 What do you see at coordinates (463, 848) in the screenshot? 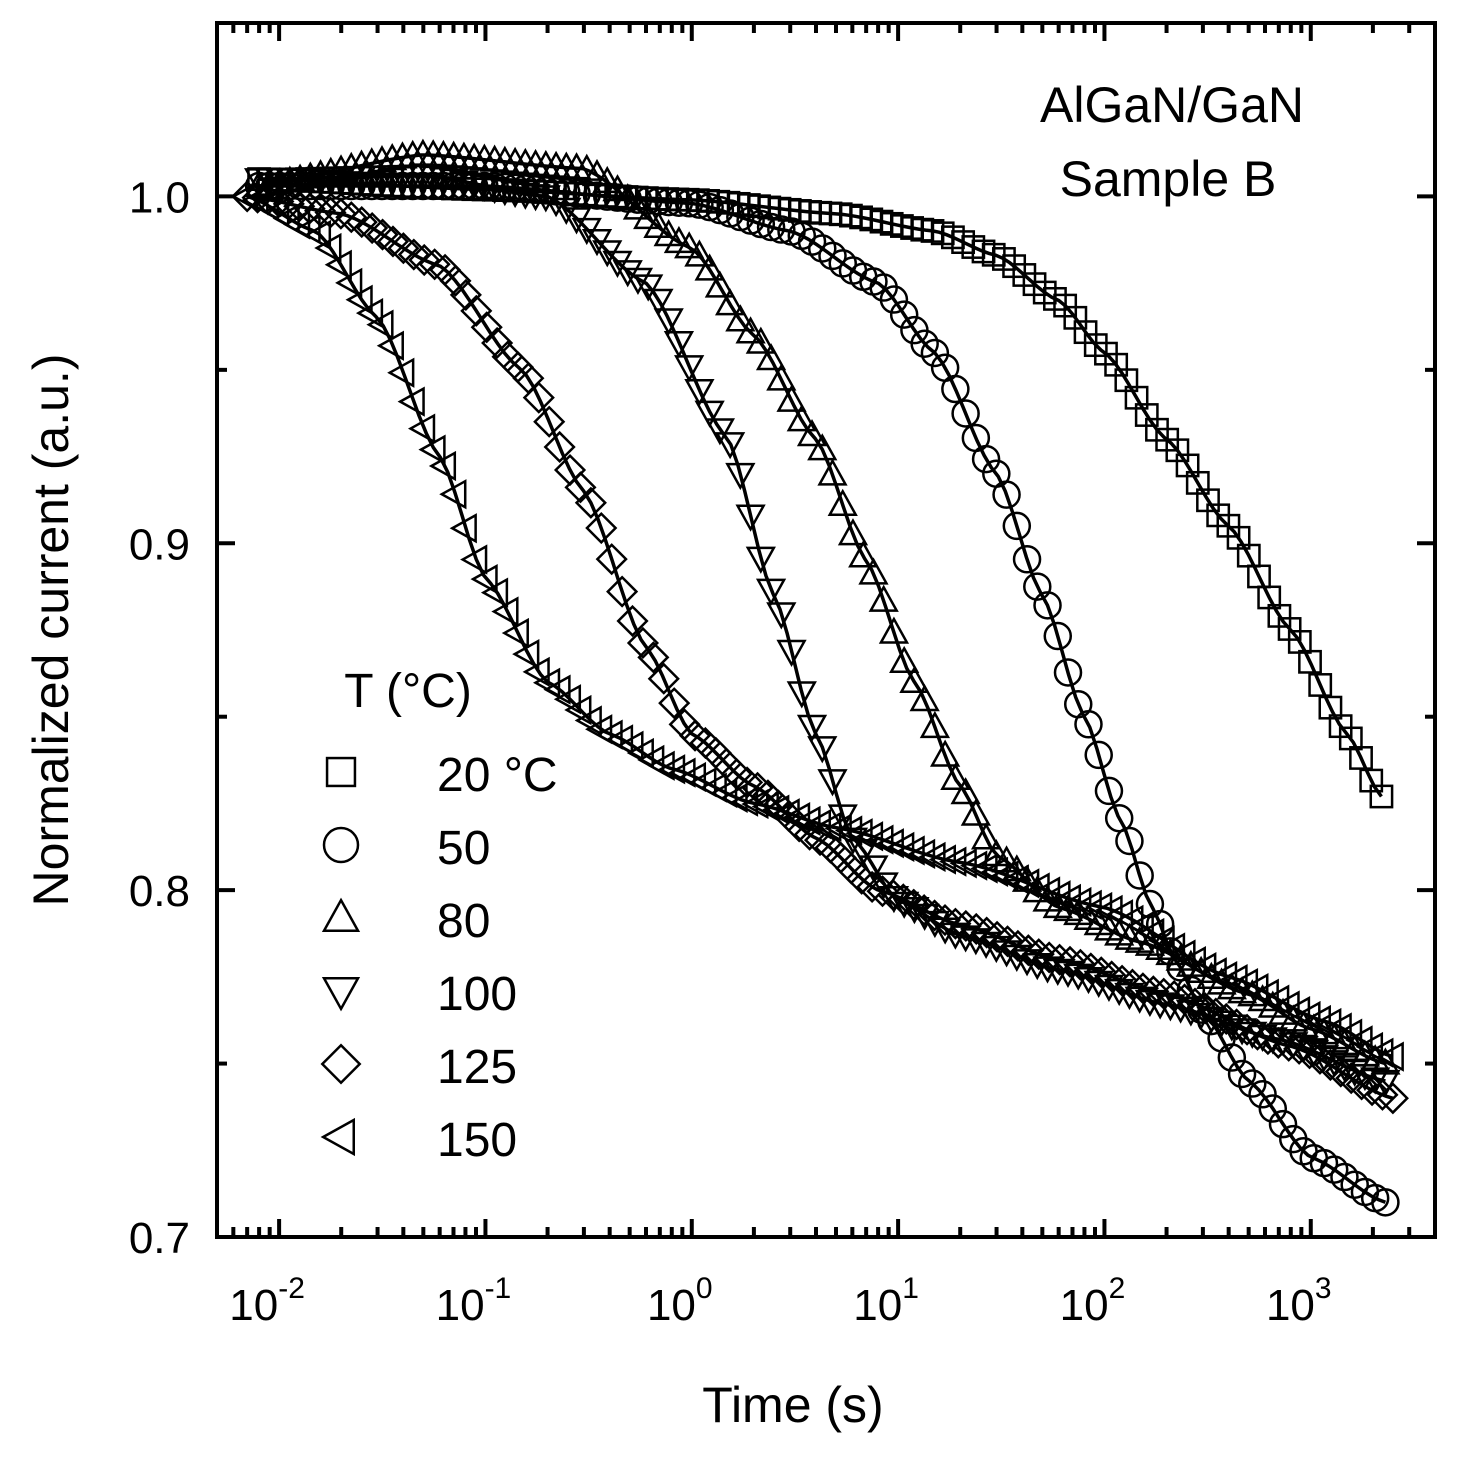
I see `legend-label: 50` at bounding box center [463, 848].